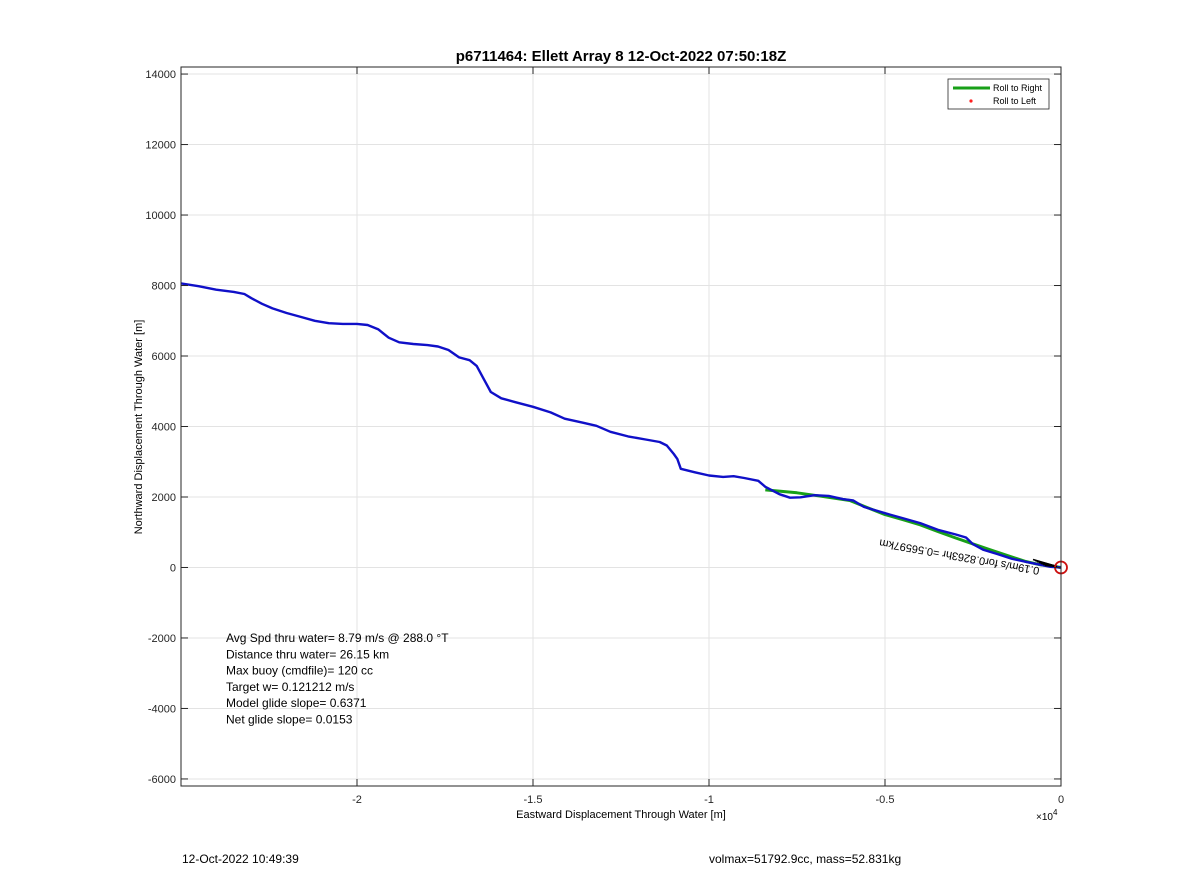  Describe the element at coordinates (1018, 88) in the screenshot. I see `legend-label-roll-right: Roll to Right` at that location.